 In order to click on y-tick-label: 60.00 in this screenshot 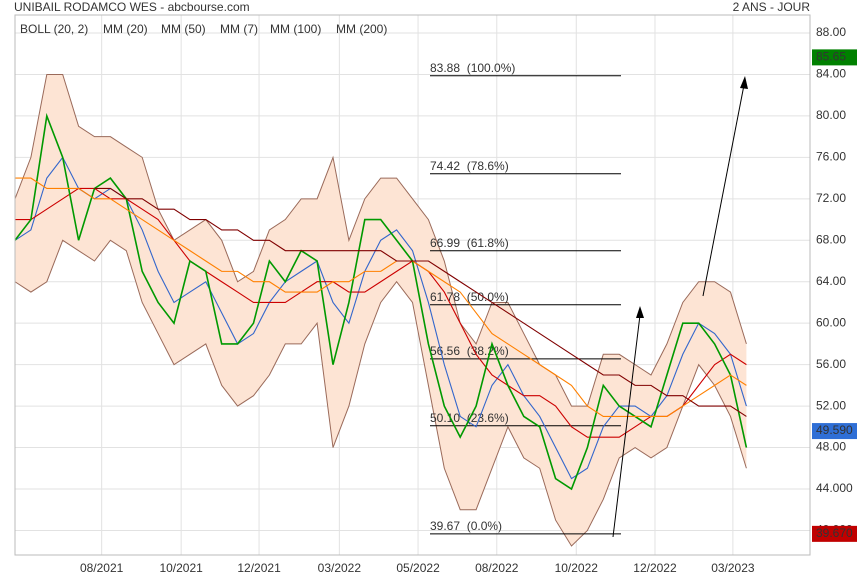, I will do `click(831, 322)`.